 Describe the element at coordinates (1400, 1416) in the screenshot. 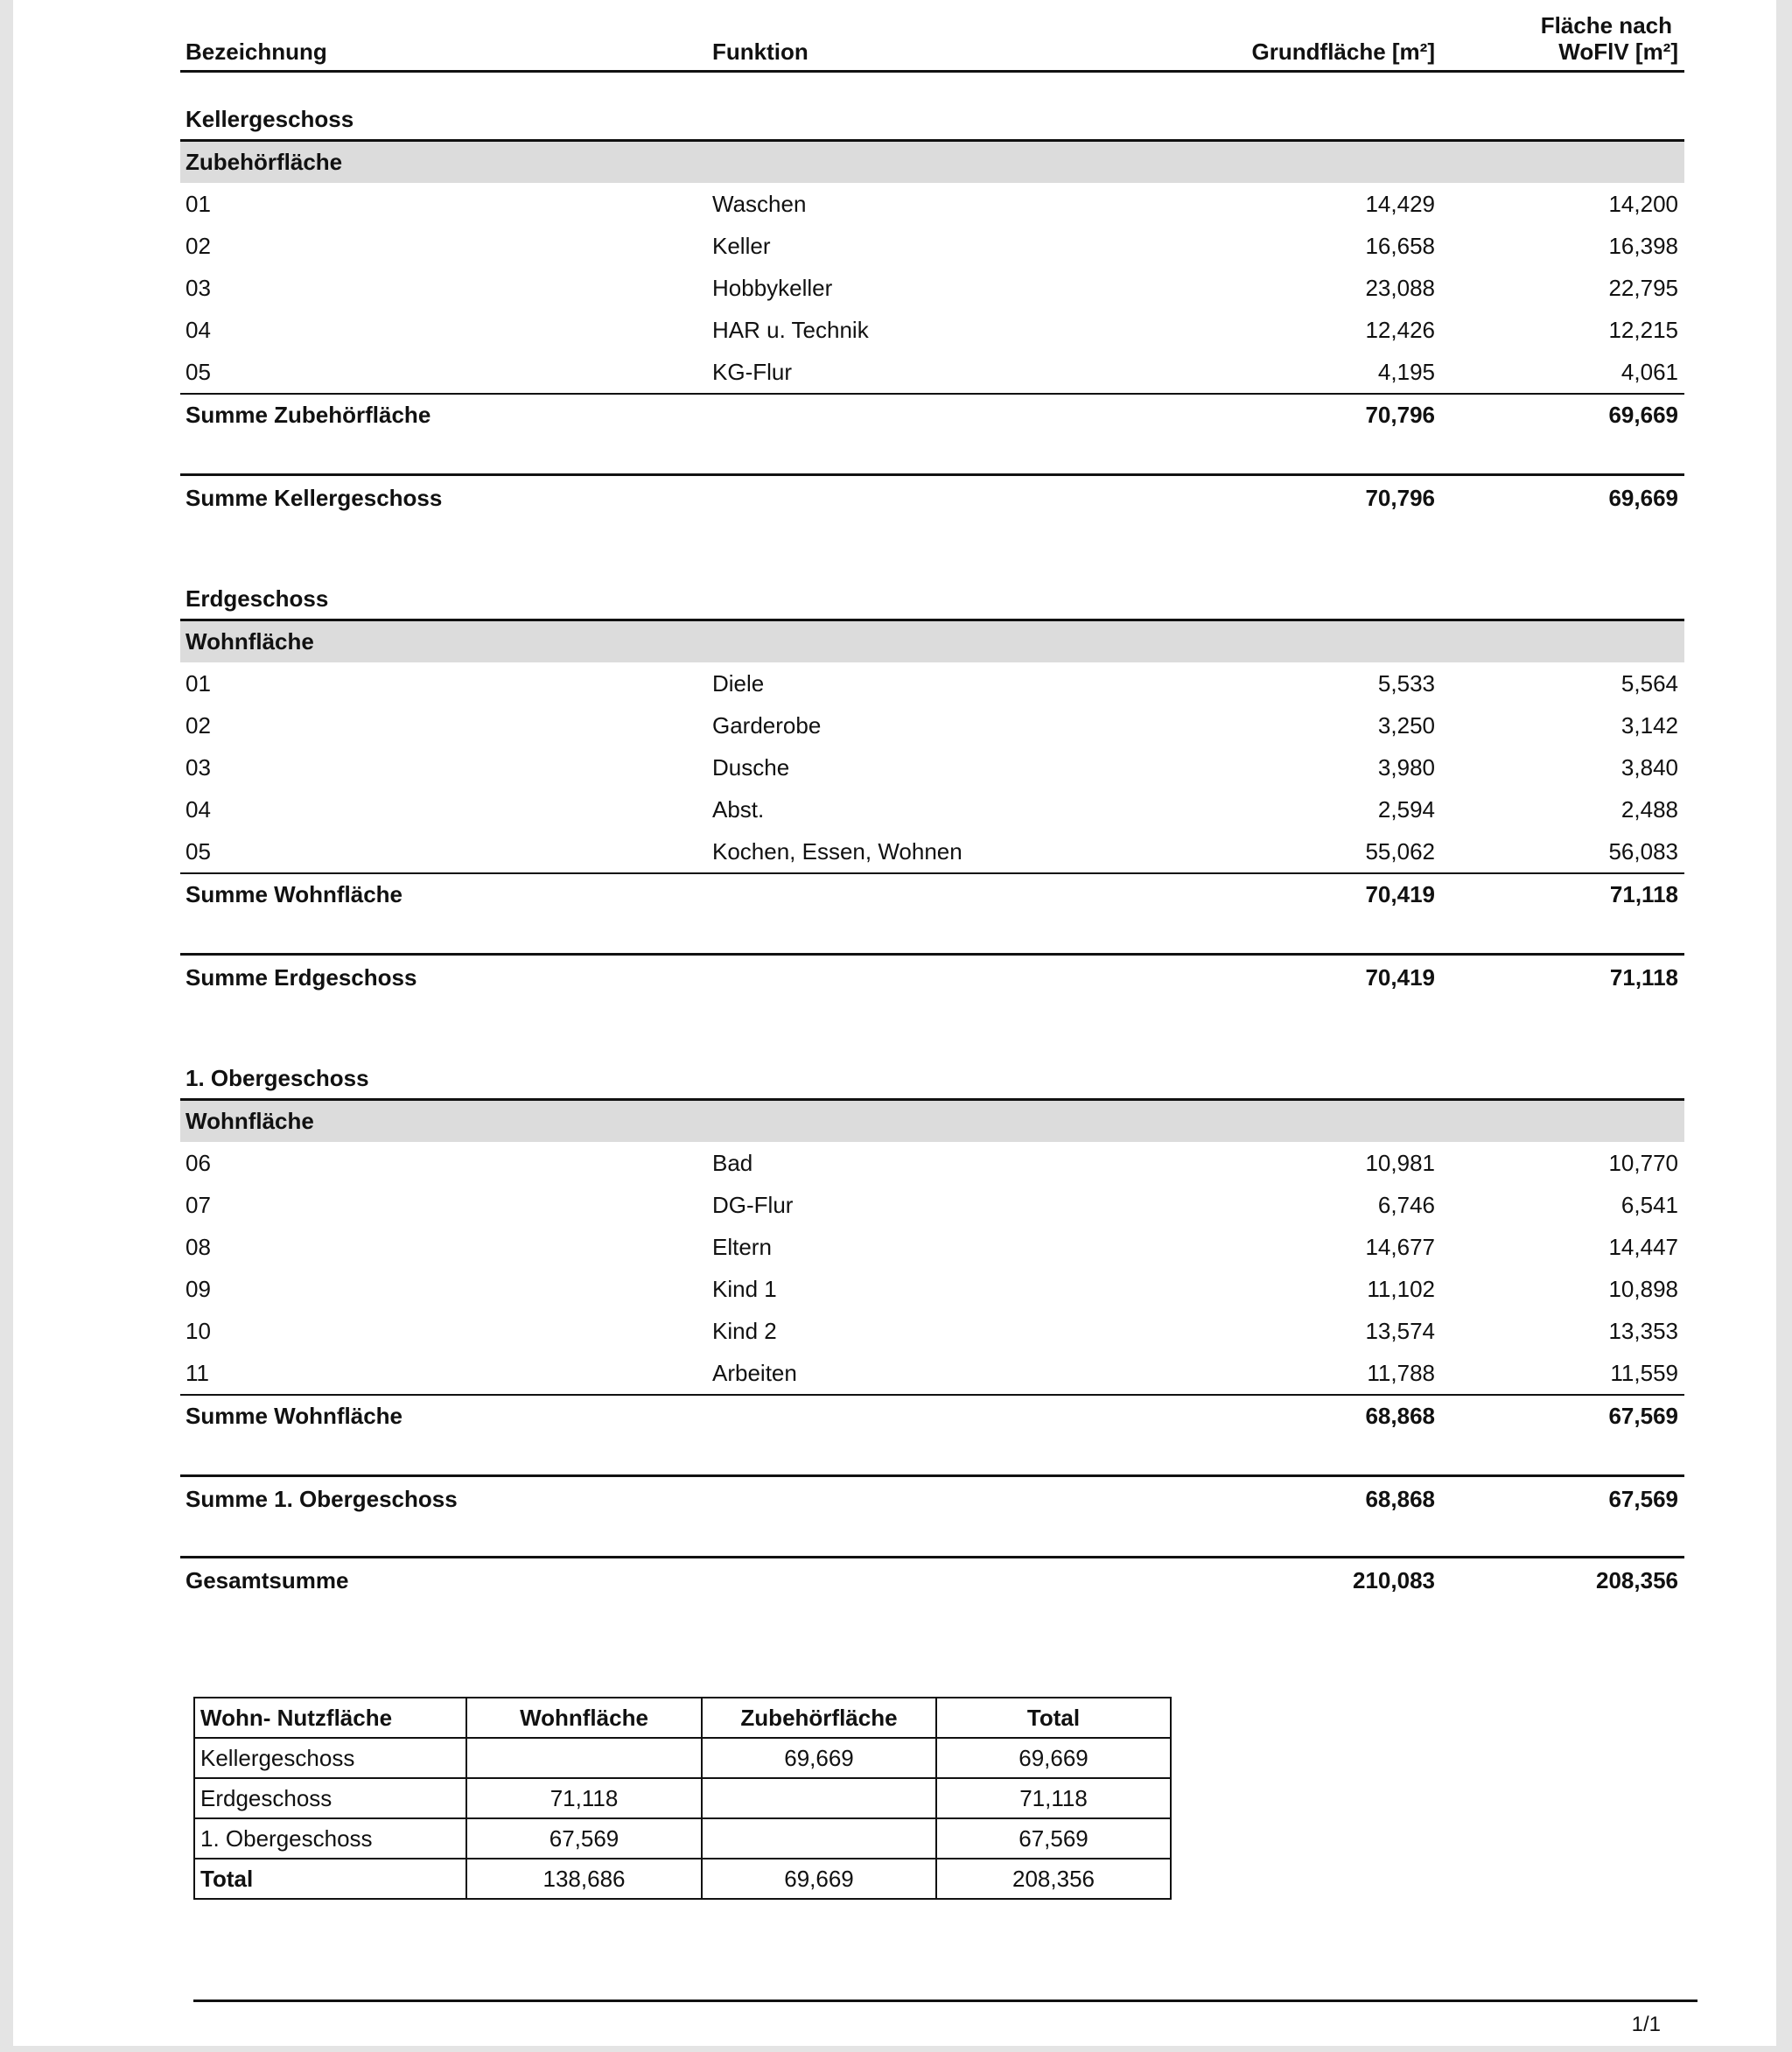

I see `subtotal-grundflaeche: 68,868` at that location.